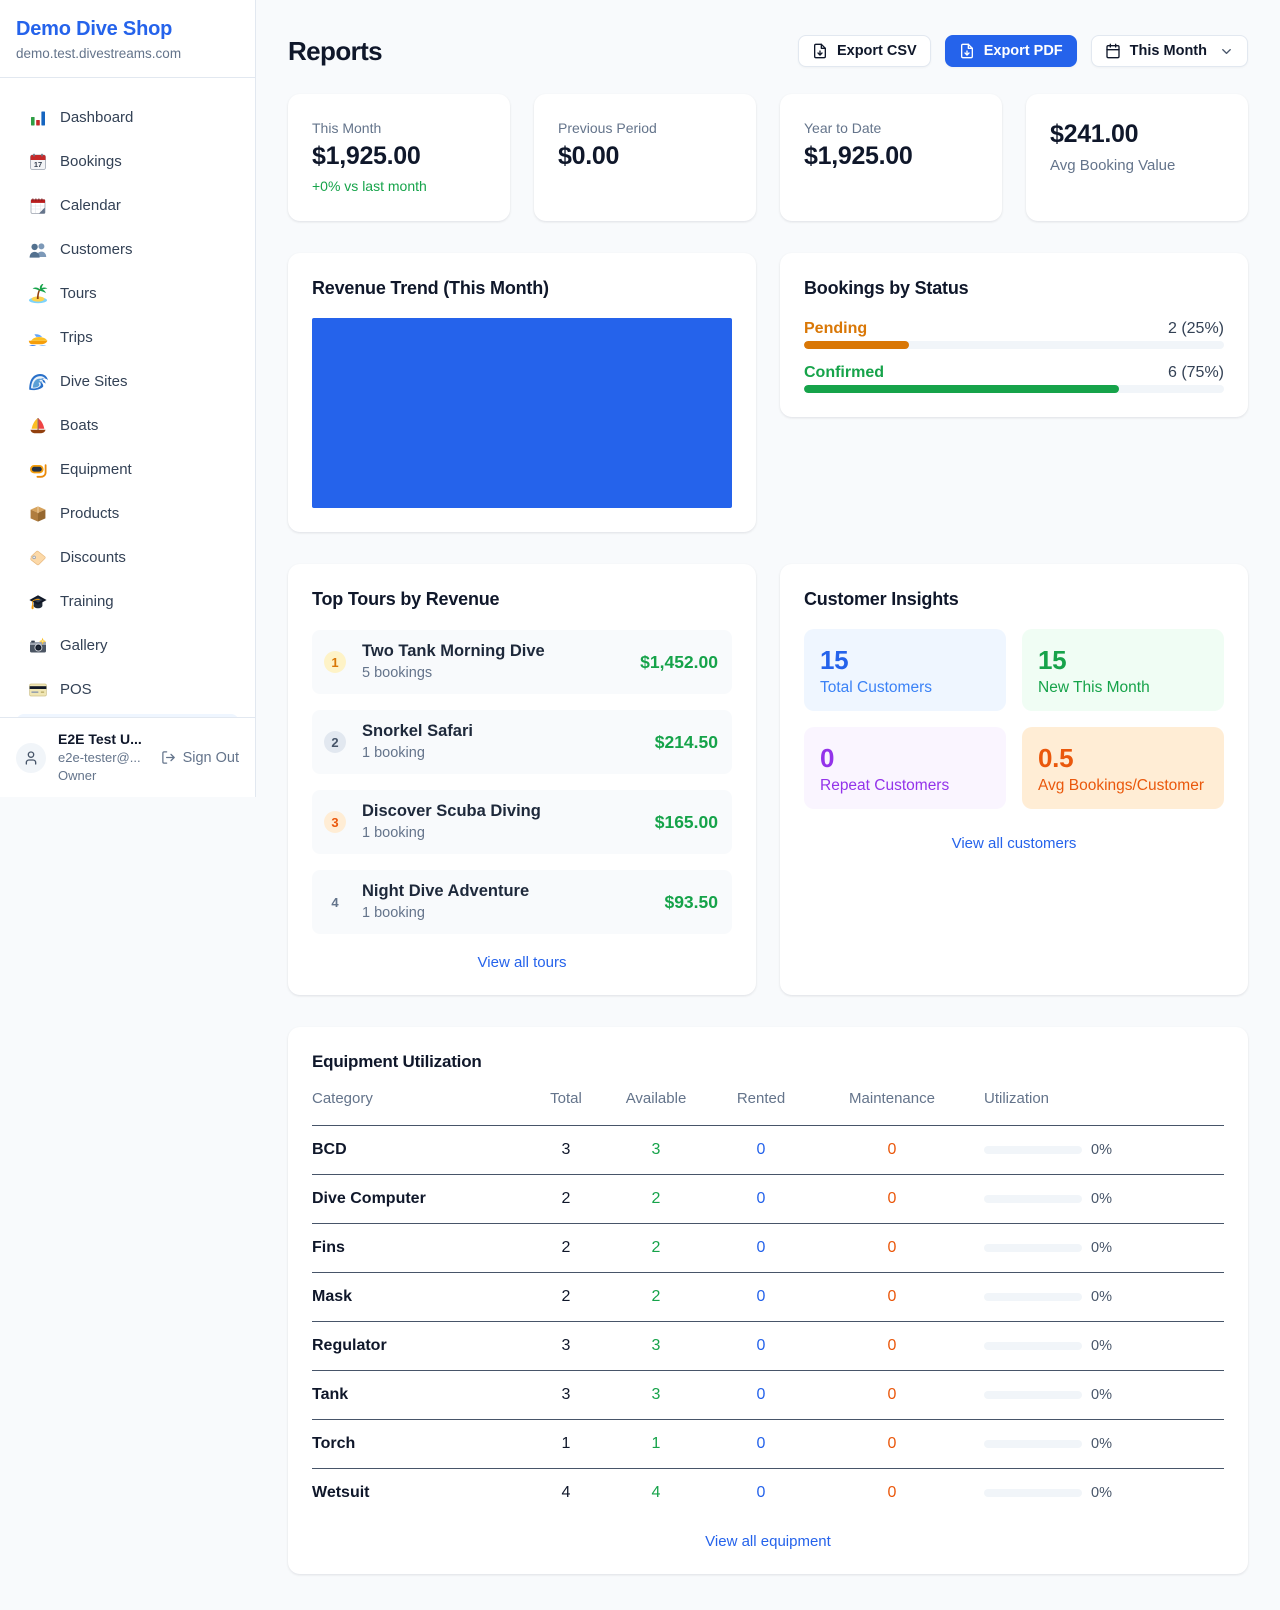 The image size is (1280, 1610). I want to click on spiral-calendar-icon, so click(38, 206).